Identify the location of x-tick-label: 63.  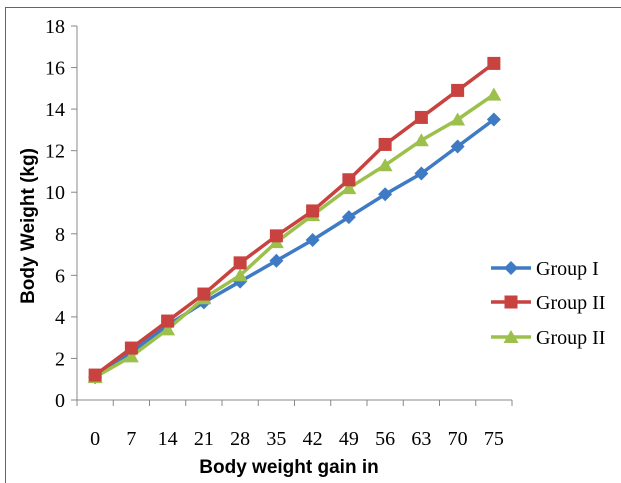
(421, 439).